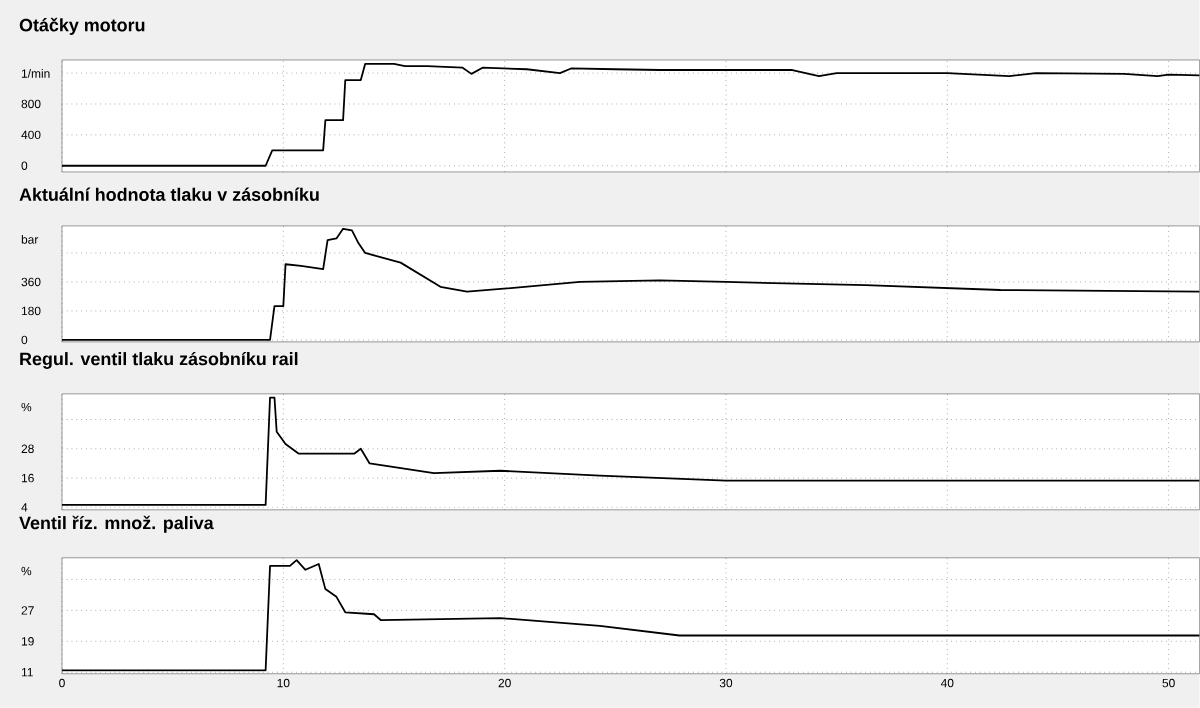  I want to click on chart-title: Otáčky motoru, so click(82, 26).